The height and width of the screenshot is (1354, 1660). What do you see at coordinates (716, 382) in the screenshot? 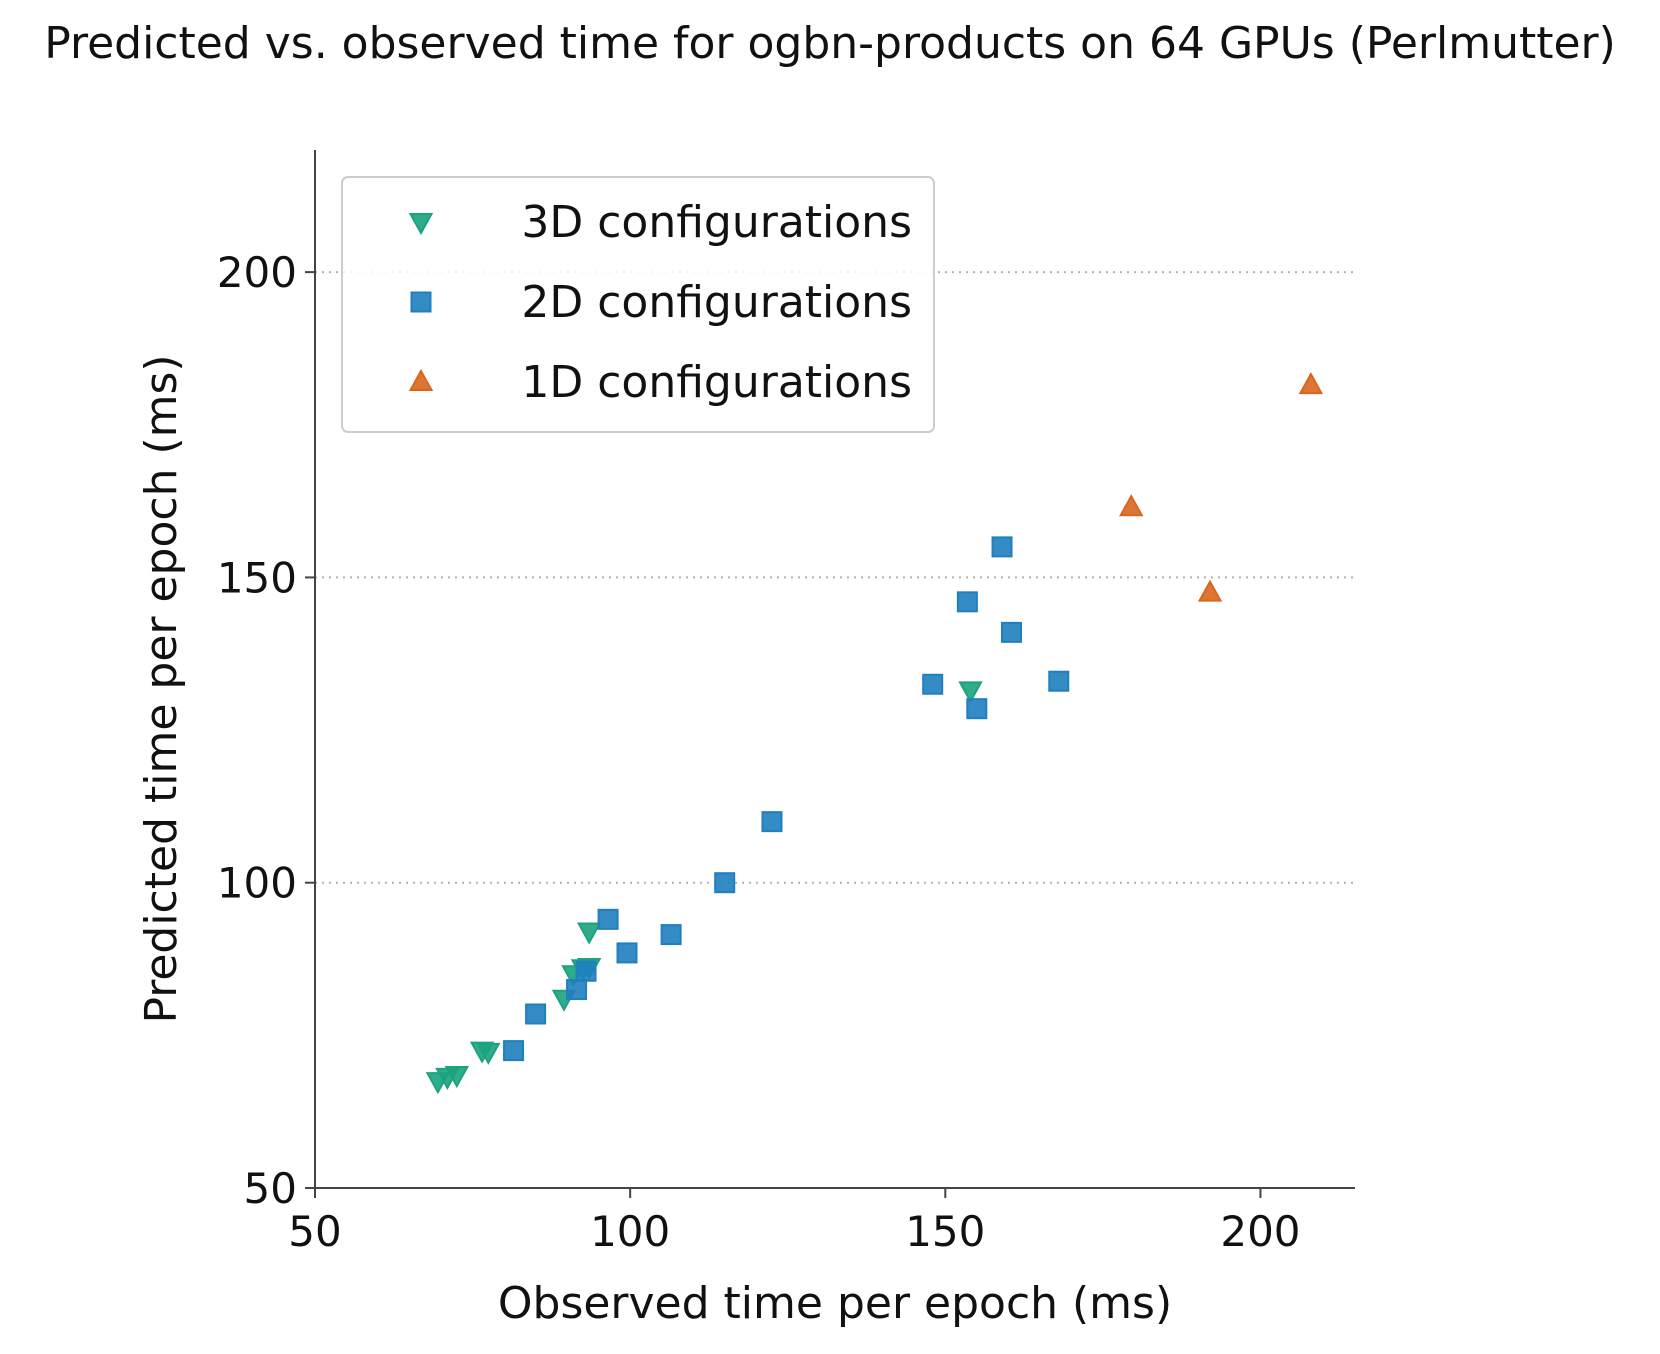
I see `legend-label-1d: 1D configurations` at bounding box center [716, 382].